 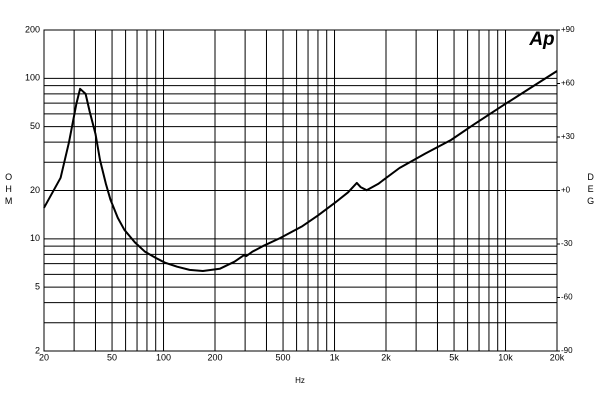 I want to click on y-tick-label: 5, so click(x=37, y=287).